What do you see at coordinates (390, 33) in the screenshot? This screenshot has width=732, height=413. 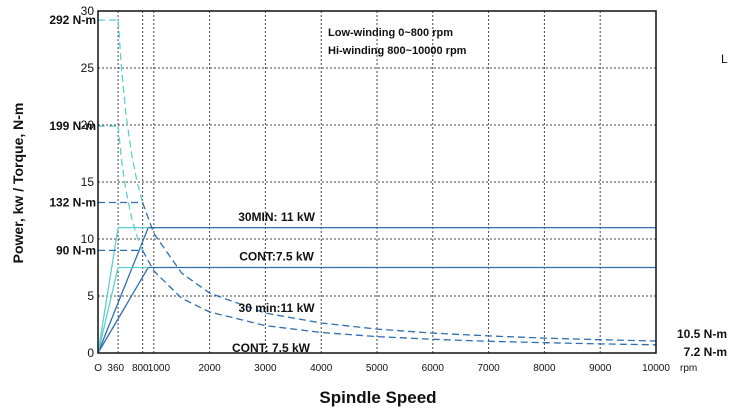 I see `legend-low-winding: Low-winding 0~800 rpm` at bounding box center [390, 33].